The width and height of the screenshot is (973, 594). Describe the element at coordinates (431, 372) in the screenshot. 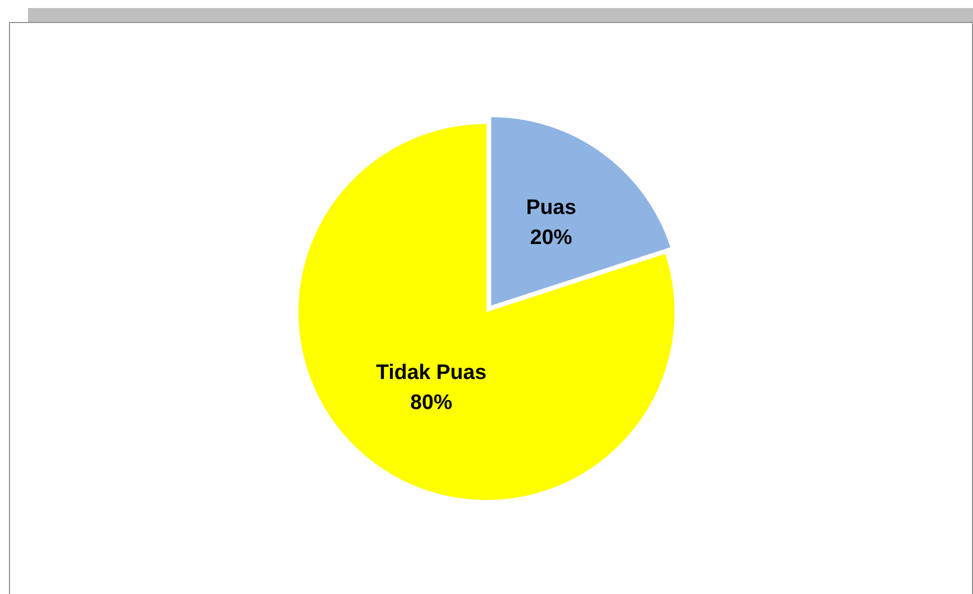

I see `slice-label: Tidak Puas` at that location.